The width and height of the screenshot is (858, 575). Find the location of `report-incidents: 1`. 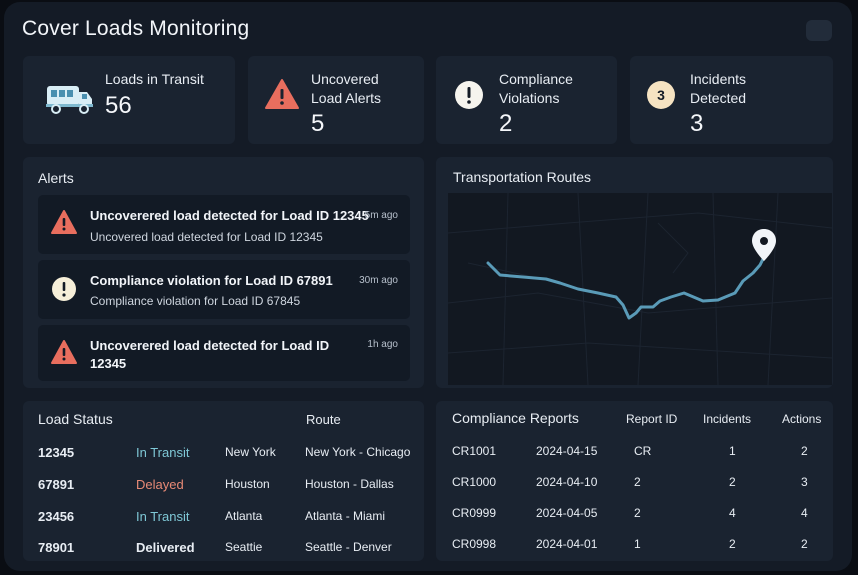

report-incidents: 1 is located at coordinates (732, 451).